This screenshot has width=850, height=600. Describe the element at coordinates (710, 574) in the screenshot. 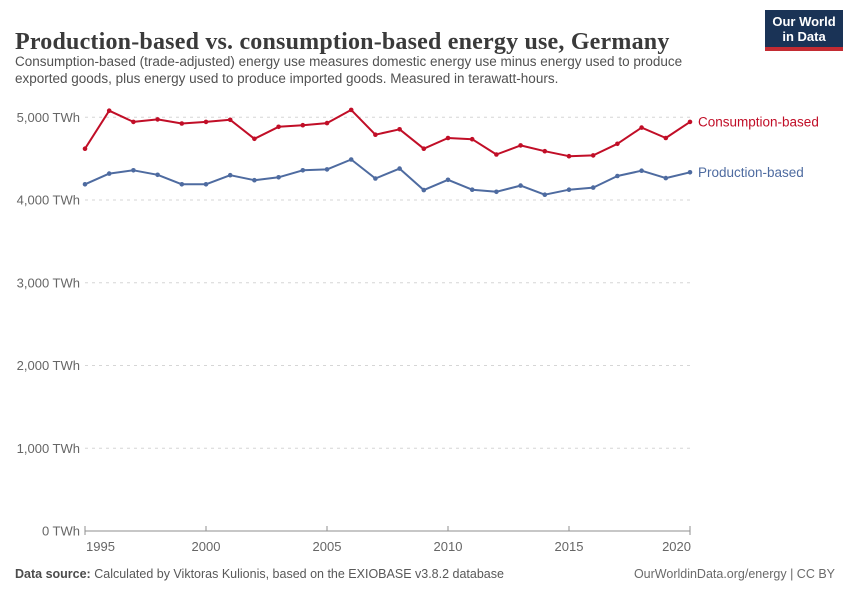

I see `owid-url-link: OurWorldinData.org/energy` at that location.